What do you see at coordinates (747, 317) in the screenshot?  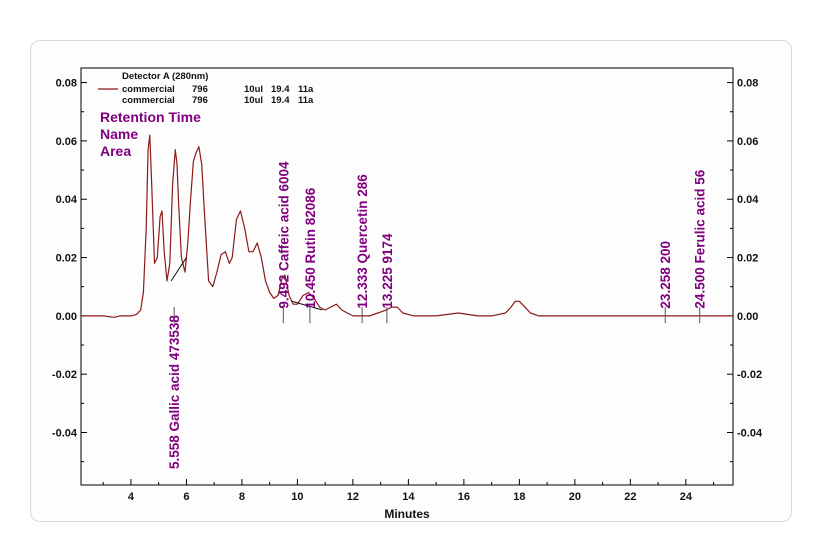 I see `y-right-tick-label: 0.00` at bounding box center [747, 317].